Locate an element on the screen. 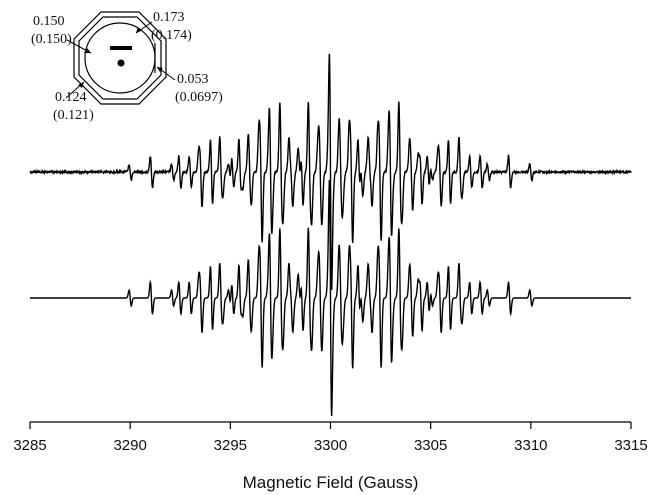 Image resolution: width=651 pixels, height=495 pixels. x-tick-label-0: 3285 is located at coordinates (29, 445).